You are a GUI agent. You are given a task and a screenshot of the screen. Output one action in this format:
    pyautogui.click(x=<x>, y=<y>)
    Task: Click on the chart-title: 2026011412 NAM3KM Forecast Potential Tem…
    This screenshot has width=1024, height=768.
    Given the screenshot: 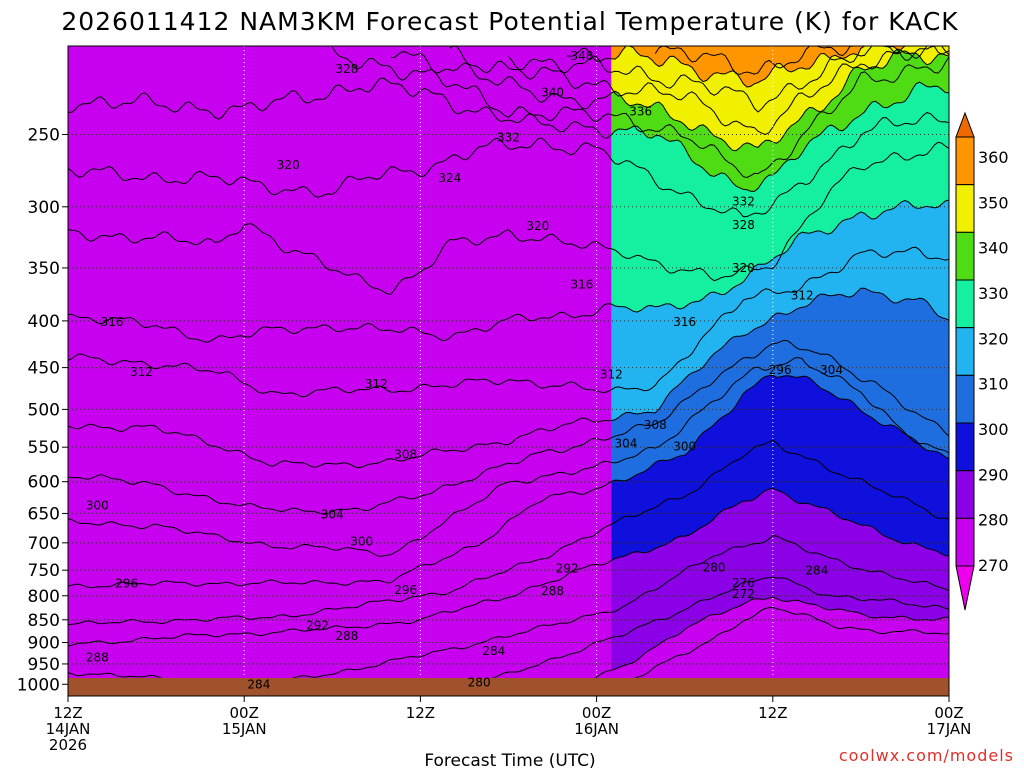 What is the action you would take?
    pyautogui.click(x=509, y=21)
    